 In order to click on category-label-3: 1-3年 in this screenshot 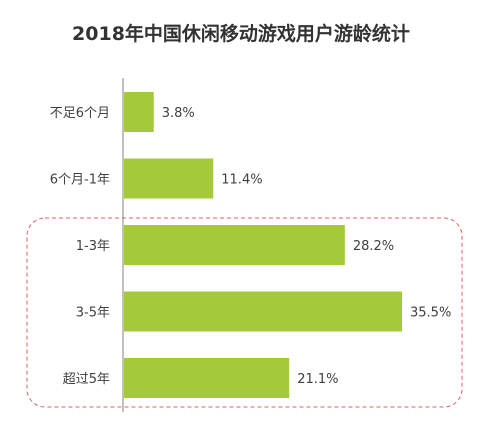, I will do `click(93, 246)`.